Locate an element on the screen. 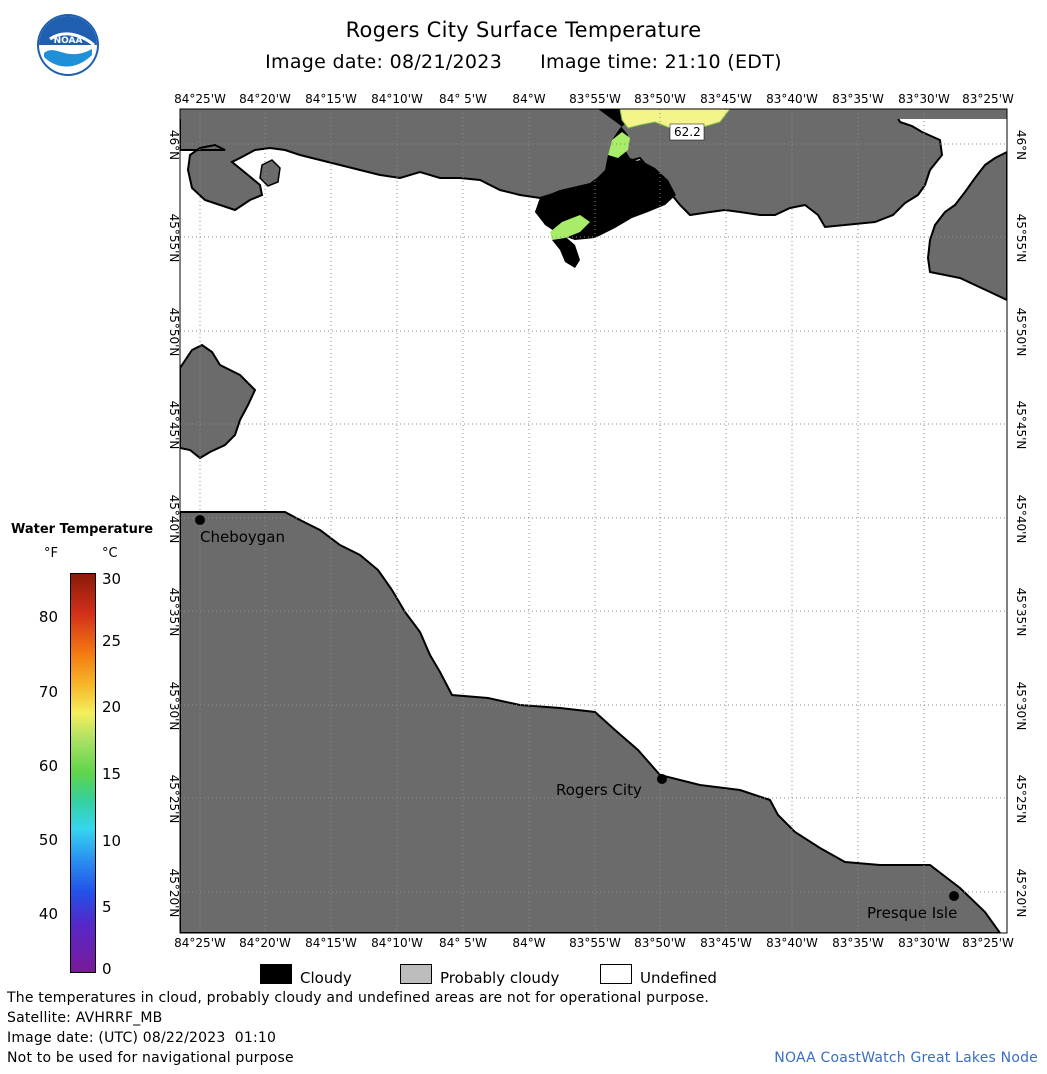 This screenshot has width=1047, height=1074. legend-f-tick: 40 is located at coordinates (48, 914).